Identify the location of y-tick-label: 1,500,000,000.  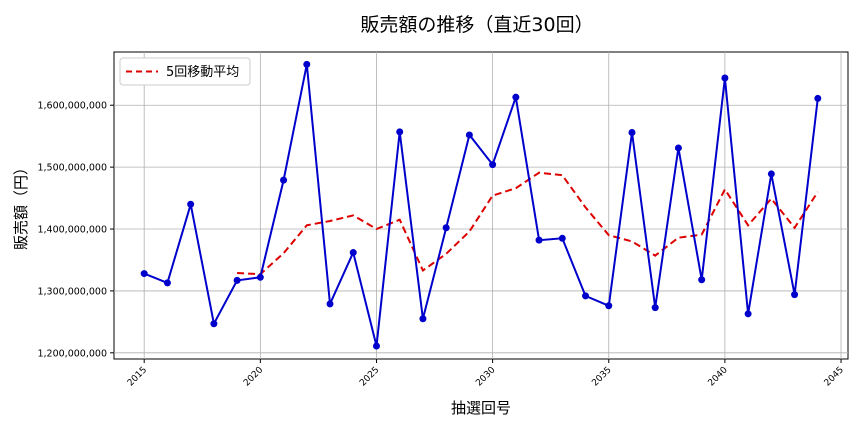
(72, 168).